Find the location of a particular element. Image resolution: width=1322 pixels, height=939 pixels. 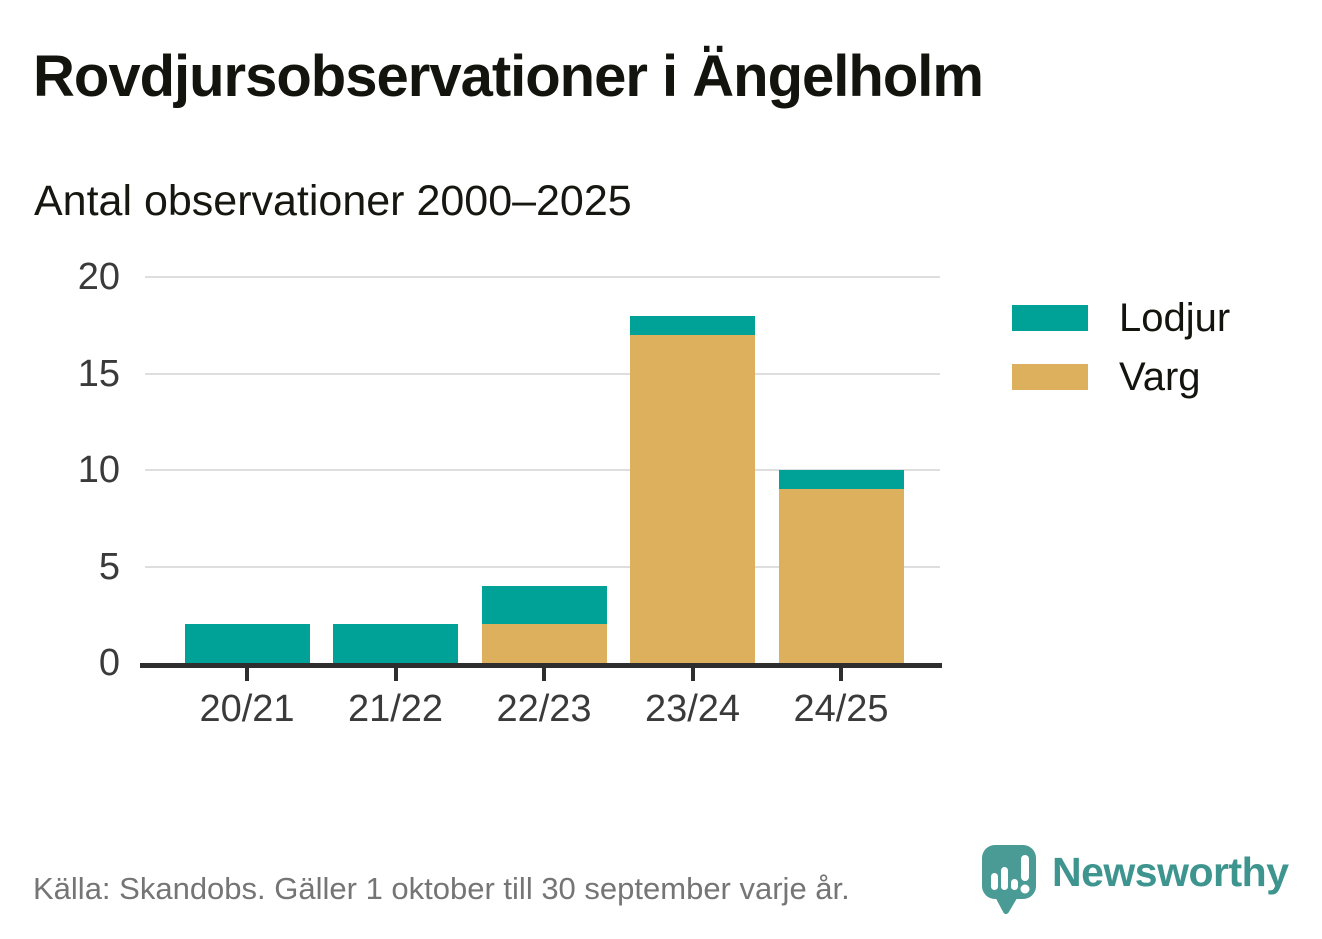

bar-20-21-lodjur is located at coordinates (247, 643).